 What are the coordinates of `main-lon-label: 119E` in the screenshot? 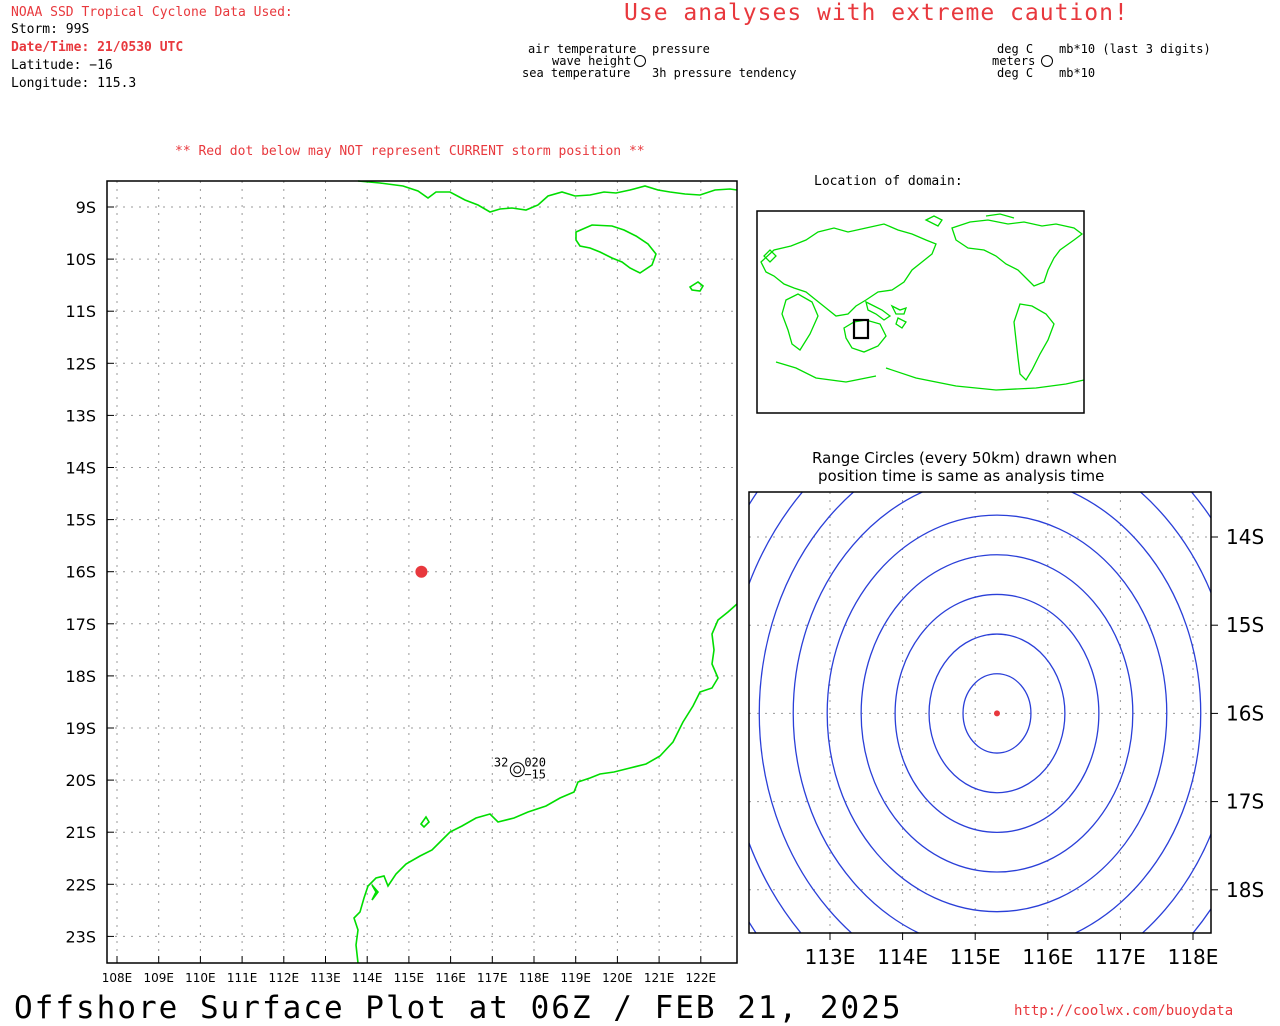 It's located at (575, 978).